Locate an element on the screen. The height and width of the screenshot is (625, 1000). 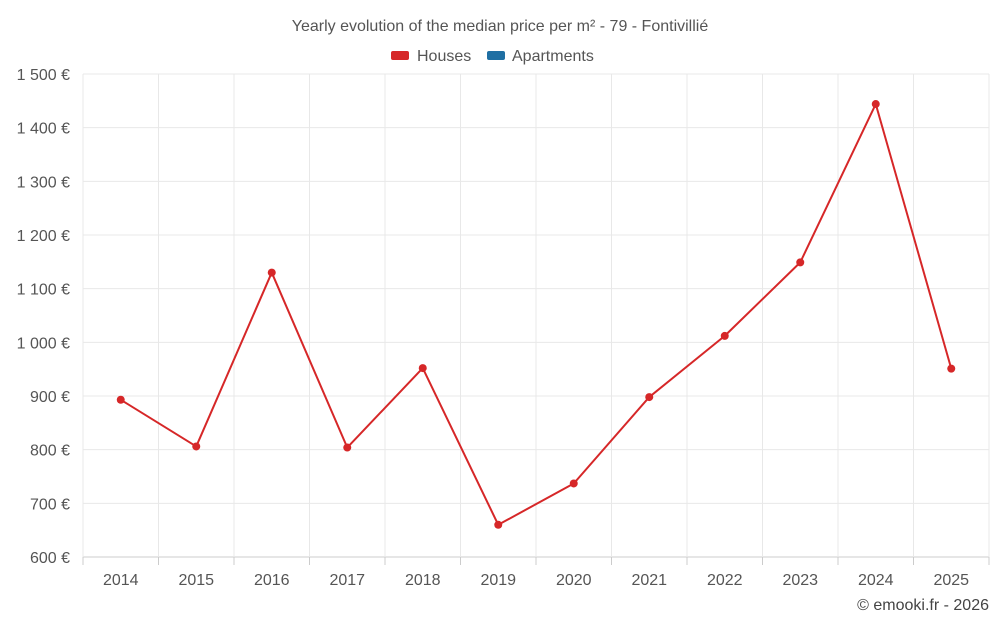
x-tick-label: 2020 is located at coordinates (574, 580).